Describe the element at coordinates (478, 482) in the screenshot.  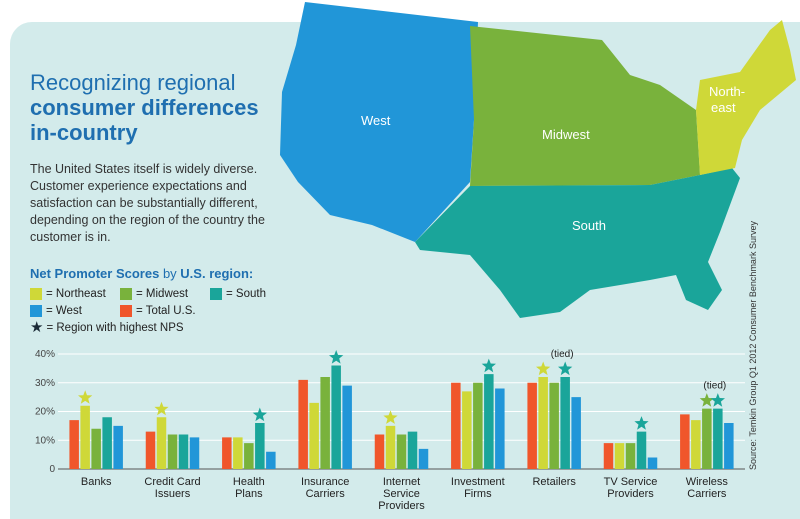
I see `category-label: Investment` at that location.